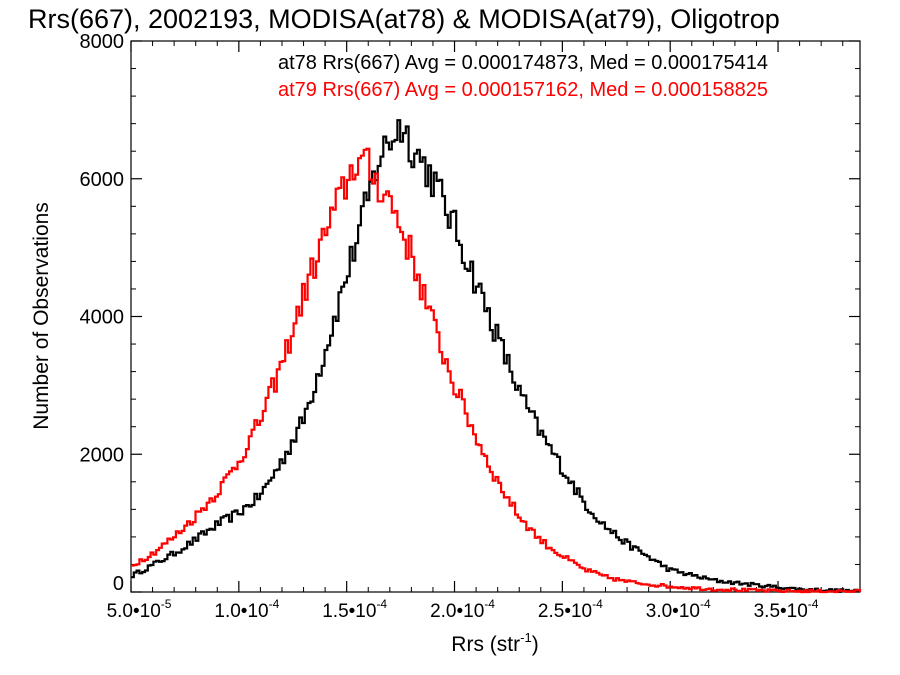 This screenshot has height=675, width=900. I want to click on y-tick-labels: 0 2000 4000 6000 8000, so click(102, 313).